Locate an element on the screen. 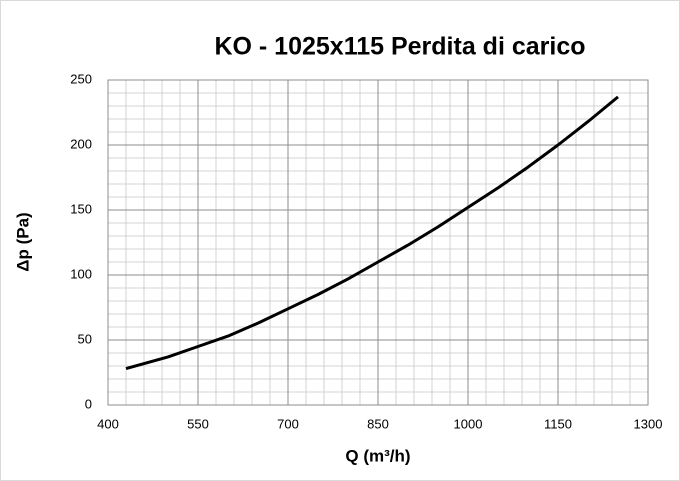 The image size is (680, 481). y-tick-label: 150 is located at coordinates (81, 208).